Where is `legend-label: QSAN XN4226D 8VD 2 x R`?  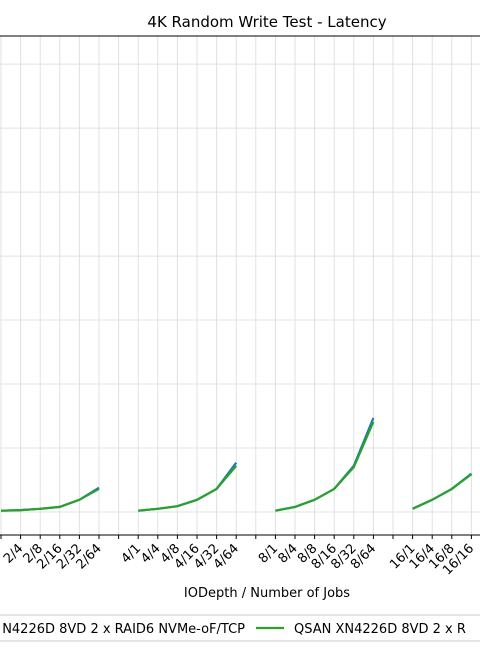 legend-label: QSAN XN4226D 8VD 2 x R is located at coordinates (380, 629).